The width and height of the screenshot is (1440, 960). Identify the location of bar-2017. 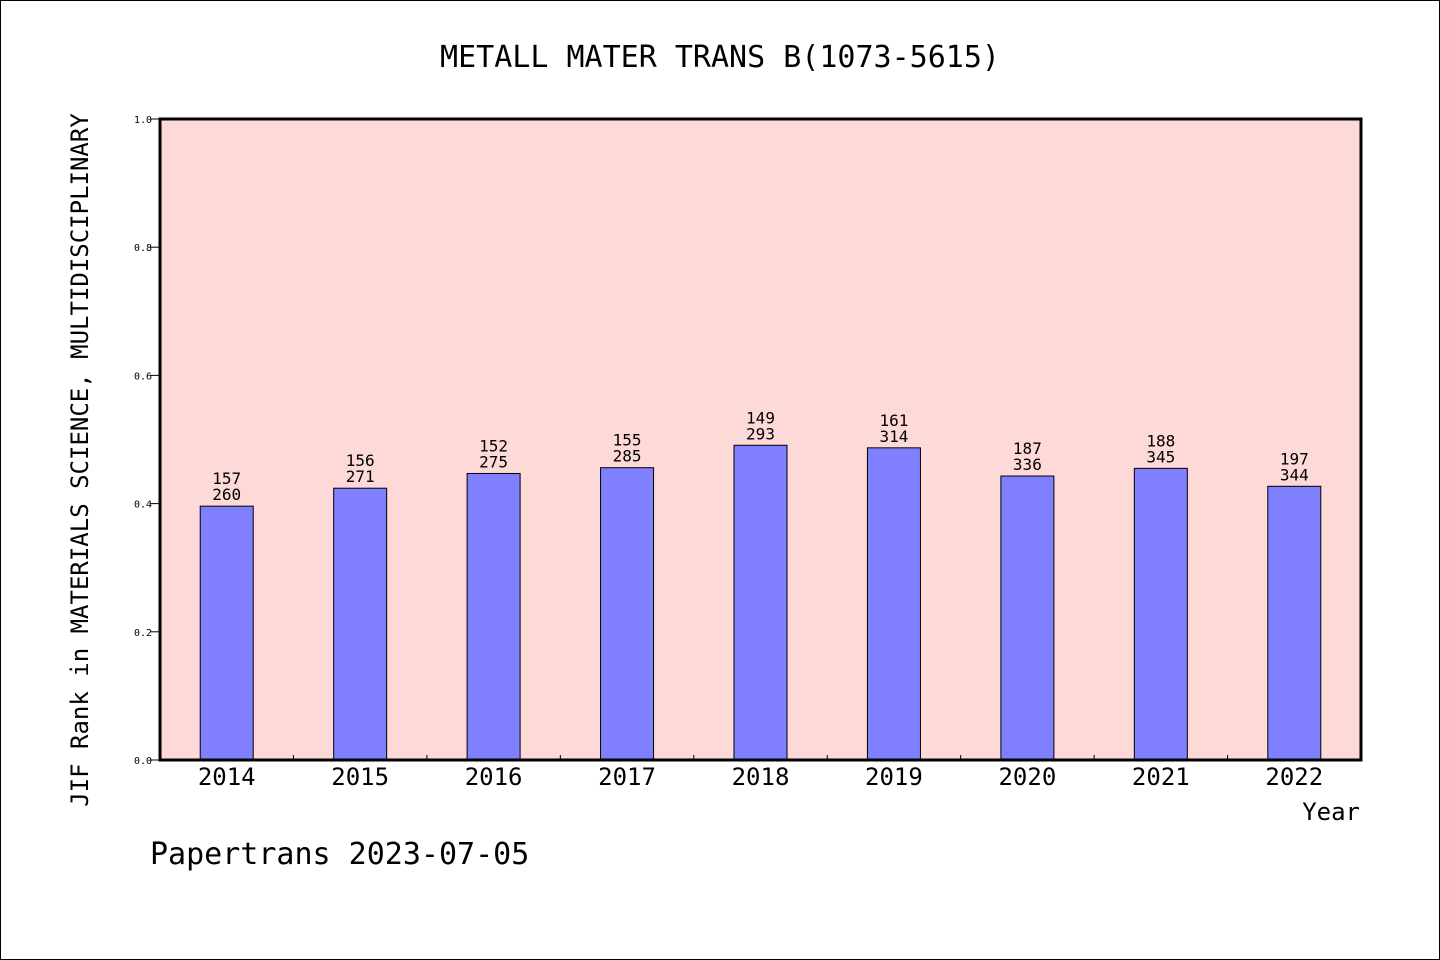
(627, 614).